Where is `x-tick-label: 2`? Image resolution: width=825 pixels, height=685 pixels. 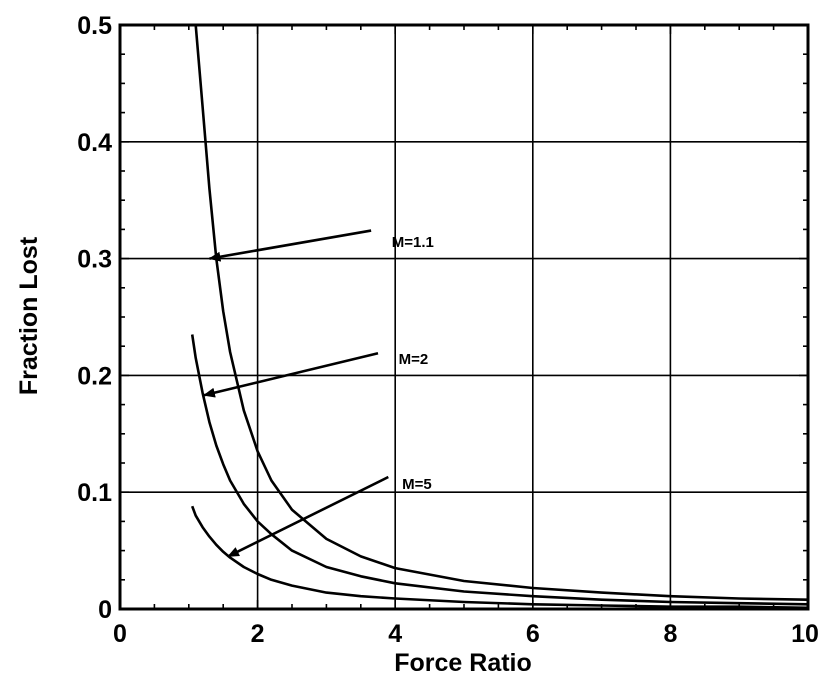
x-tick-label: 2 is located at coordinates (258, 634).